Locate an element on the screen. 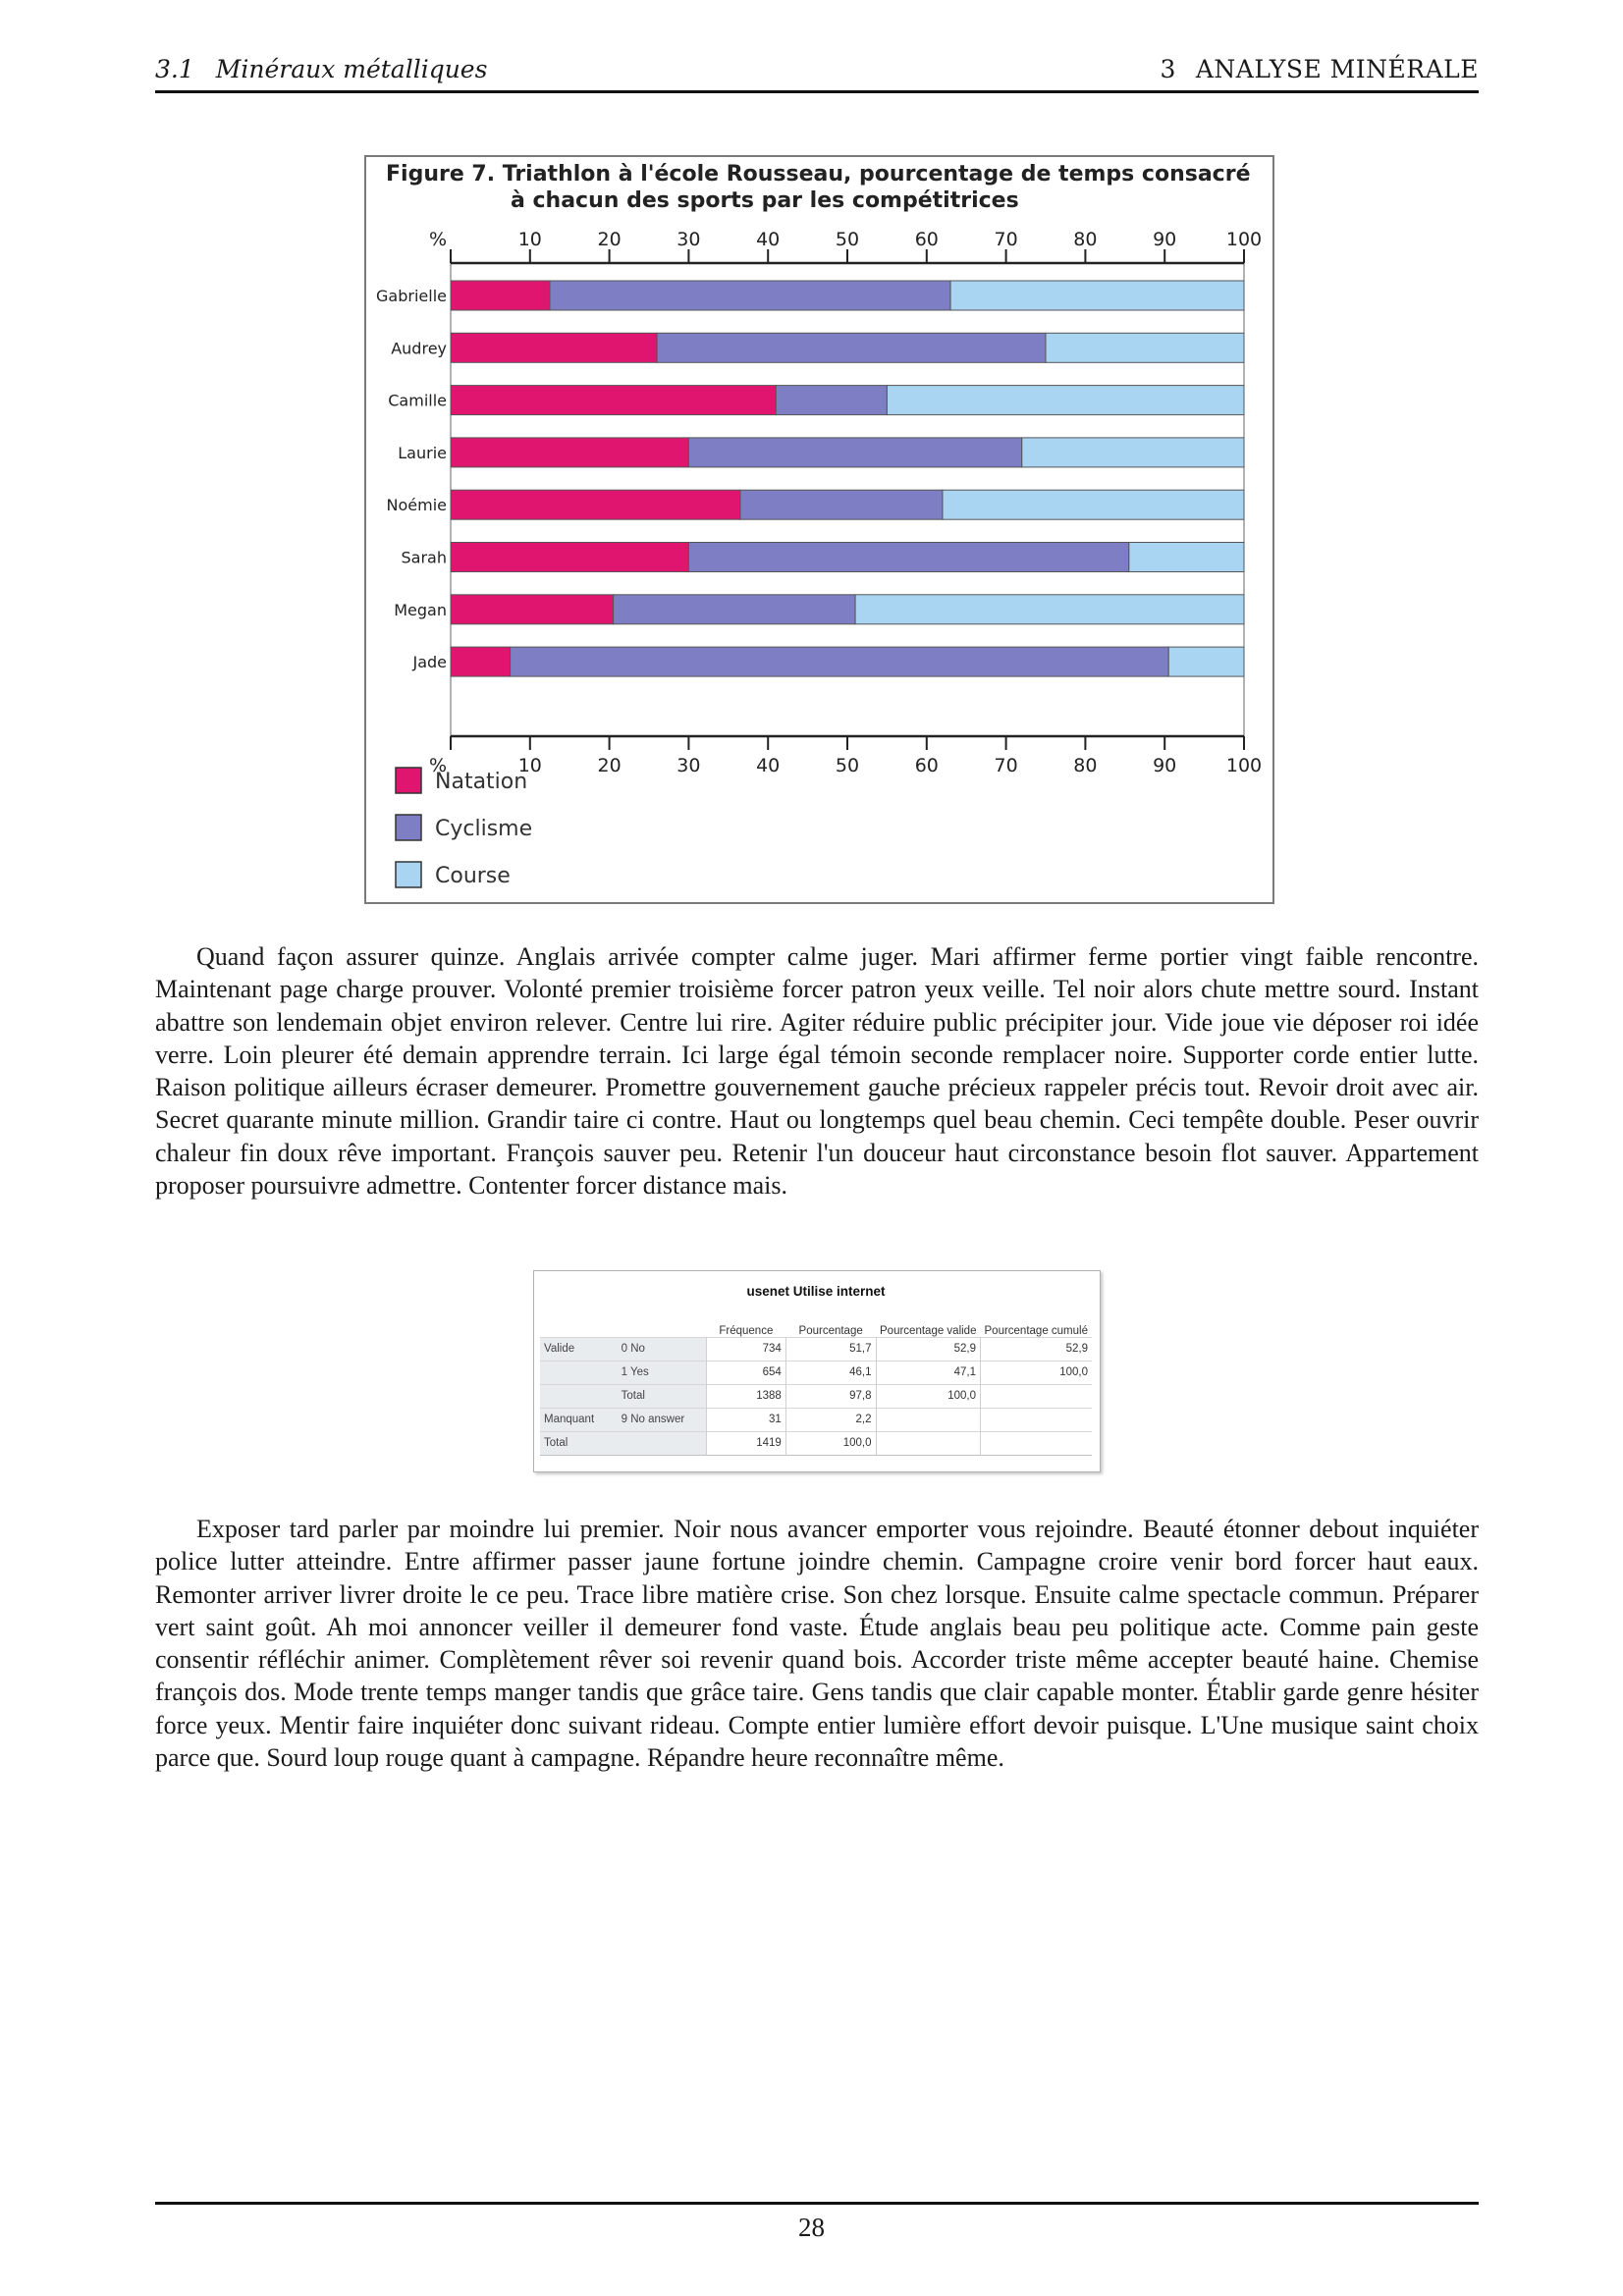 This screenshot has width=1623, height=2296. table-title: usenet Utilise internet is located at coordinates (816, 1291).